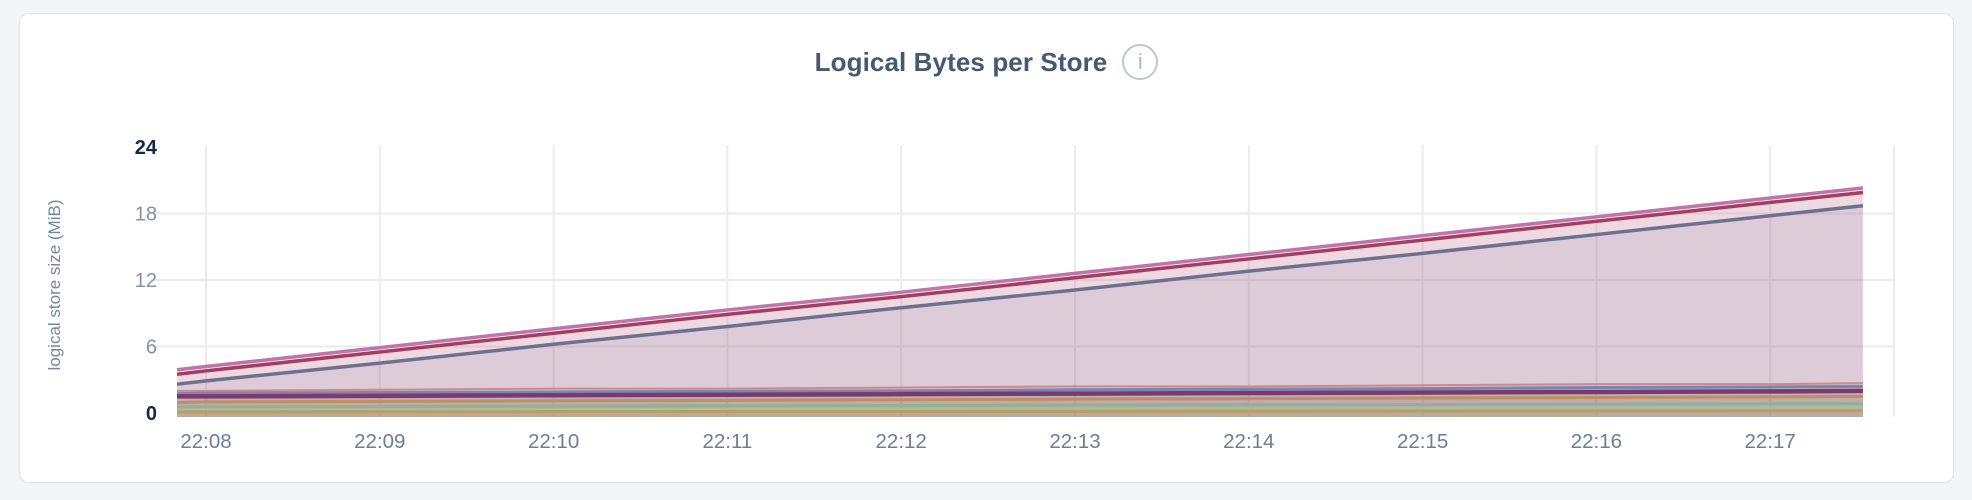  What do you see at coordinates (728, 441) in the screenshot?
I see `x-tick-label: 22:11` at bounding box center [728, 441].